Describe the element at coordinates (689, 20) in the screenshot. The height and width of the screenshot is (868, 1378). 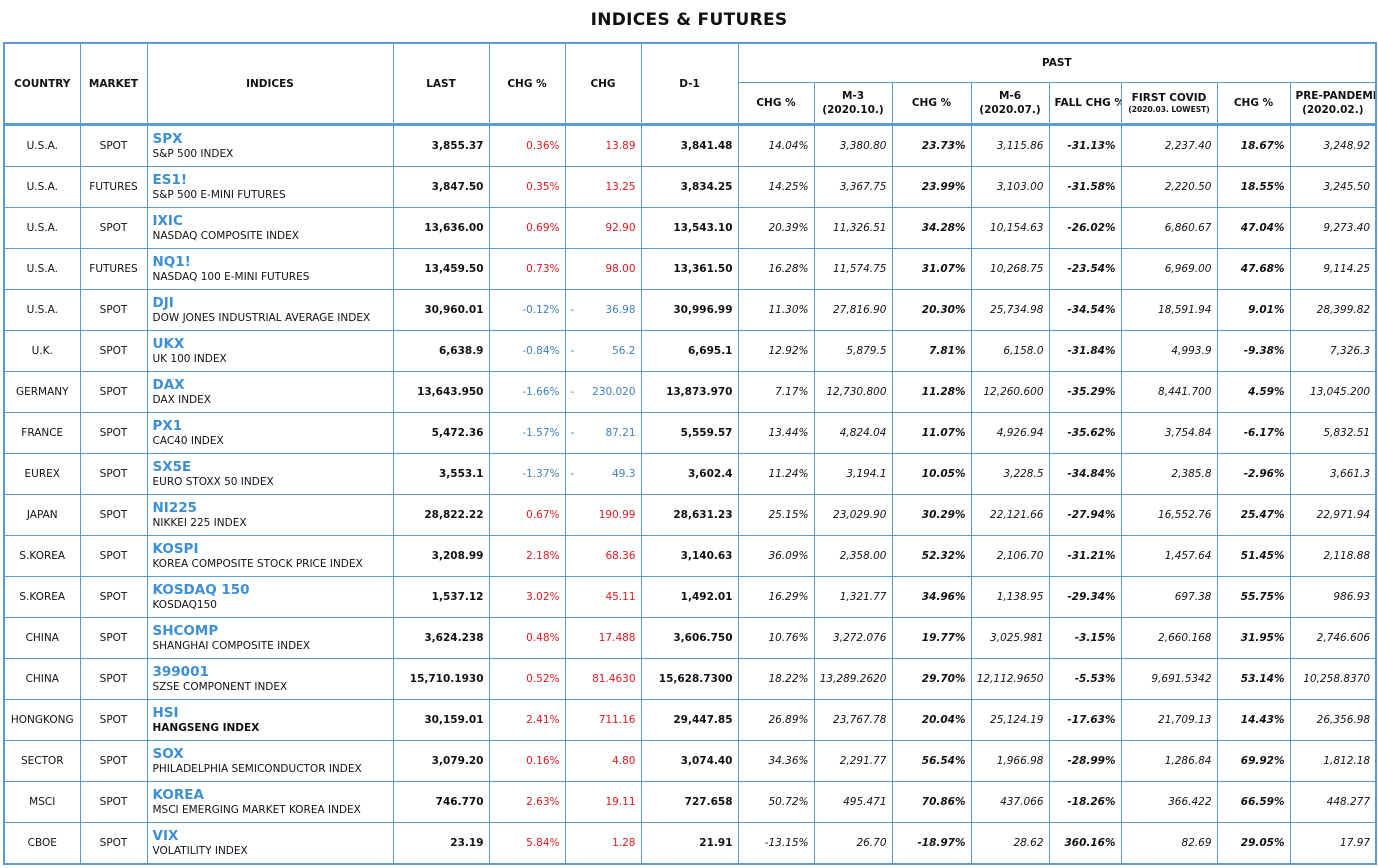
I see `page-title: INDICES & FUTURES` at that location.